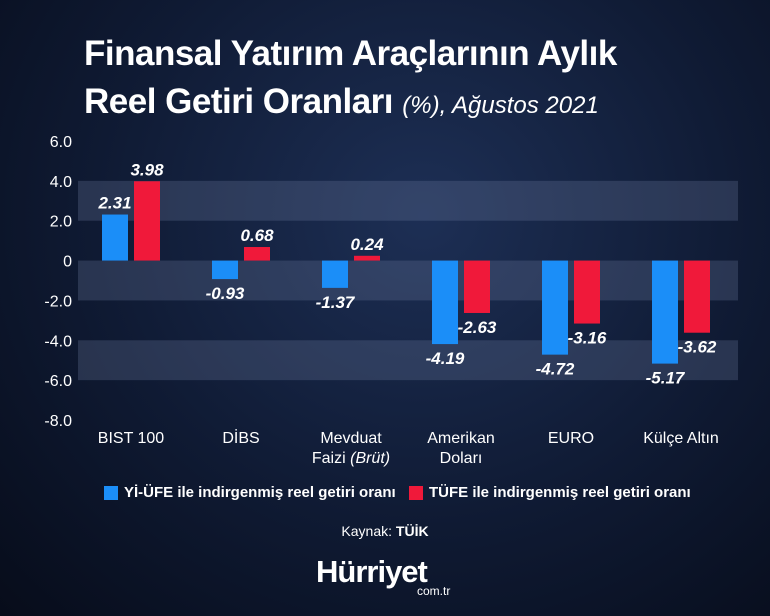  Describe the element at coordinates (372, 571) in the screenshot. I see `logo-name: Hürriyet` at that location.